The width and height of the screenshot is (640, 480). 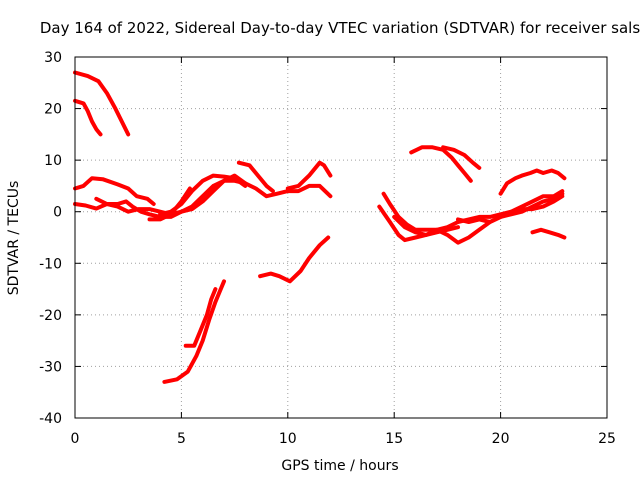 What do you see at coordinates (50, 316) in the screenshot?
I see `y-tick-label: -20` at bounding box center [50, 316].